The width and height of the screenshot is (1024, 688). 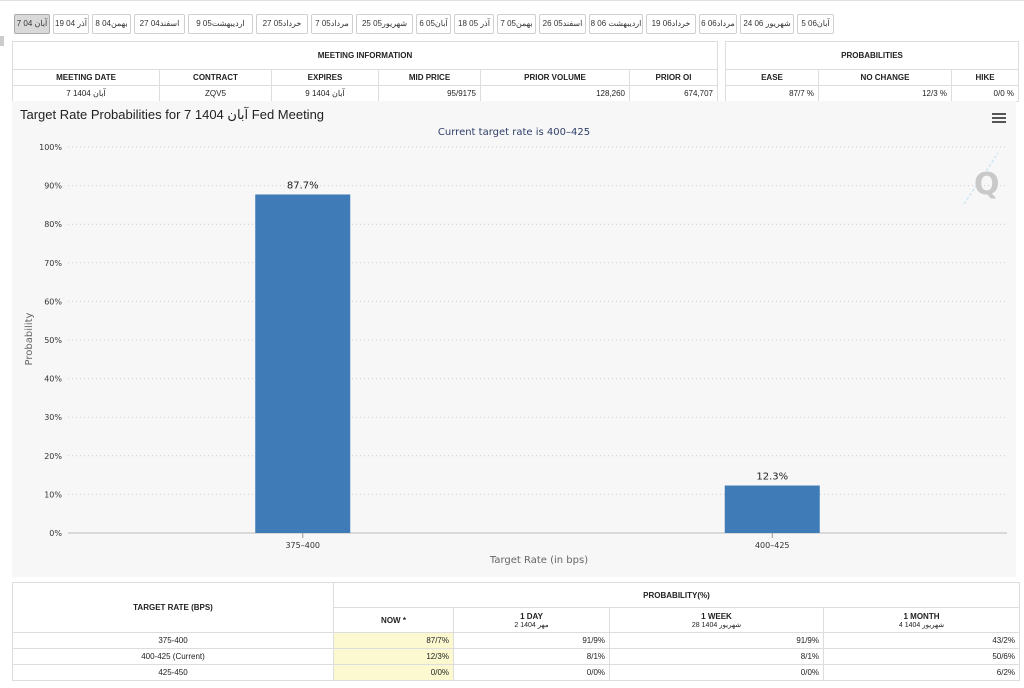 What do you see at coordinates (716, 620) in the screenshot?
I see `col-1-week: 1 WEEK شهریور 1404 28` at bounding box center [716, 620].